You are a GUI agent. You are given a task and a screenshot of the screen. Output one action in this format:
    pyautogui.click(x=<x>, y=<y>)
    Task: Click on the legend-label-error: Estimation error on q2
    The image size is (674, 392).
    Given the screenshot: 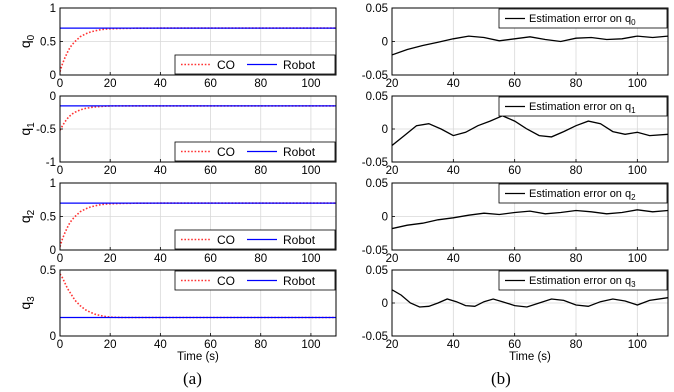 What is the action you would take?
    pyautogui.click(x=582, y=195)
    